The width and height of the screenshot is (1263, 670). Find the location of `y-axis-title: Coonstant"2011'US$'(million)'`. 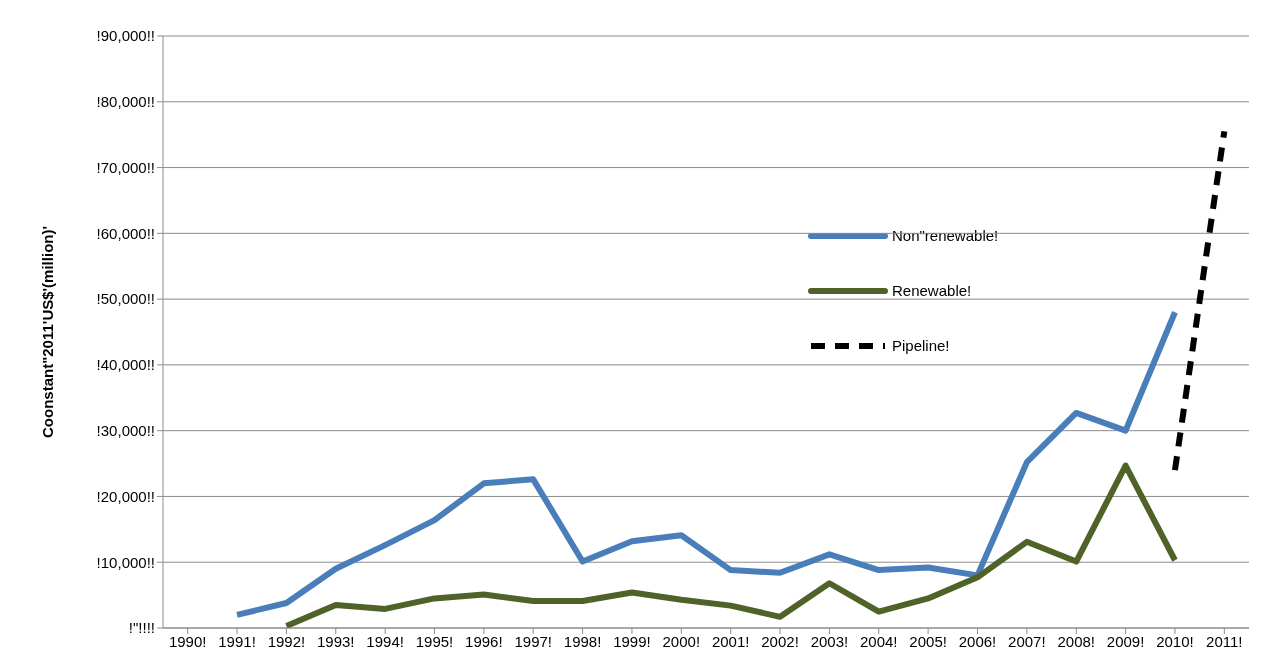

y-axis-title: Coonstant"2011'US$'(million)' is located at coordinates (48, 332).